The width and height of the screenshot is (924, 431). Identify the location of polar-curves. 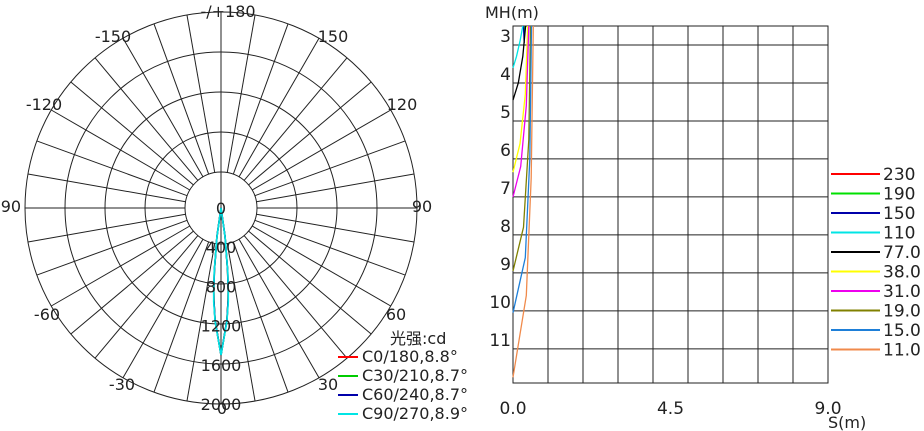
(221, 281).